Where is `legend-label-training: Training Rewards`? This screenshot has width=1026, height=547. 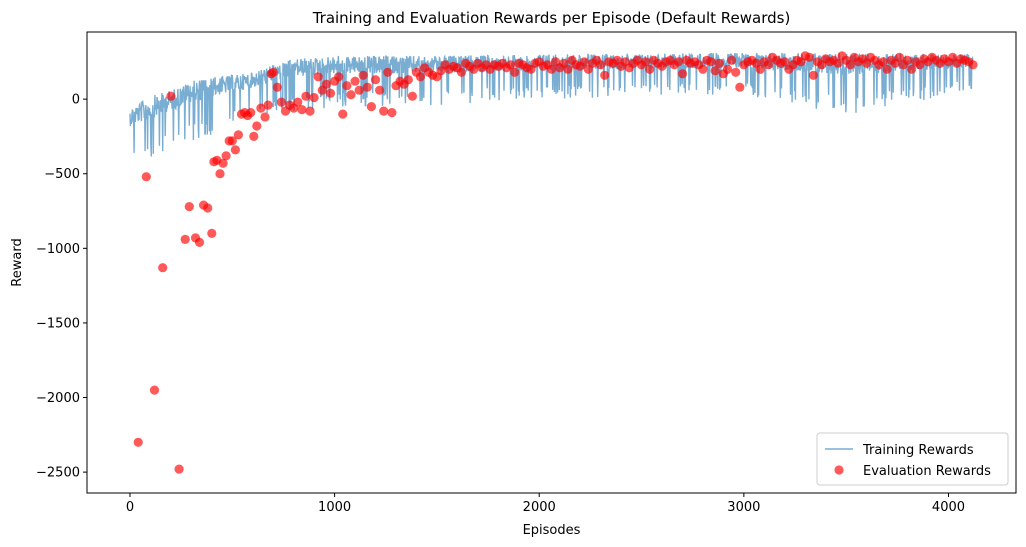 legend-label-training: Training Rewards is located at coordinates (918, 450).